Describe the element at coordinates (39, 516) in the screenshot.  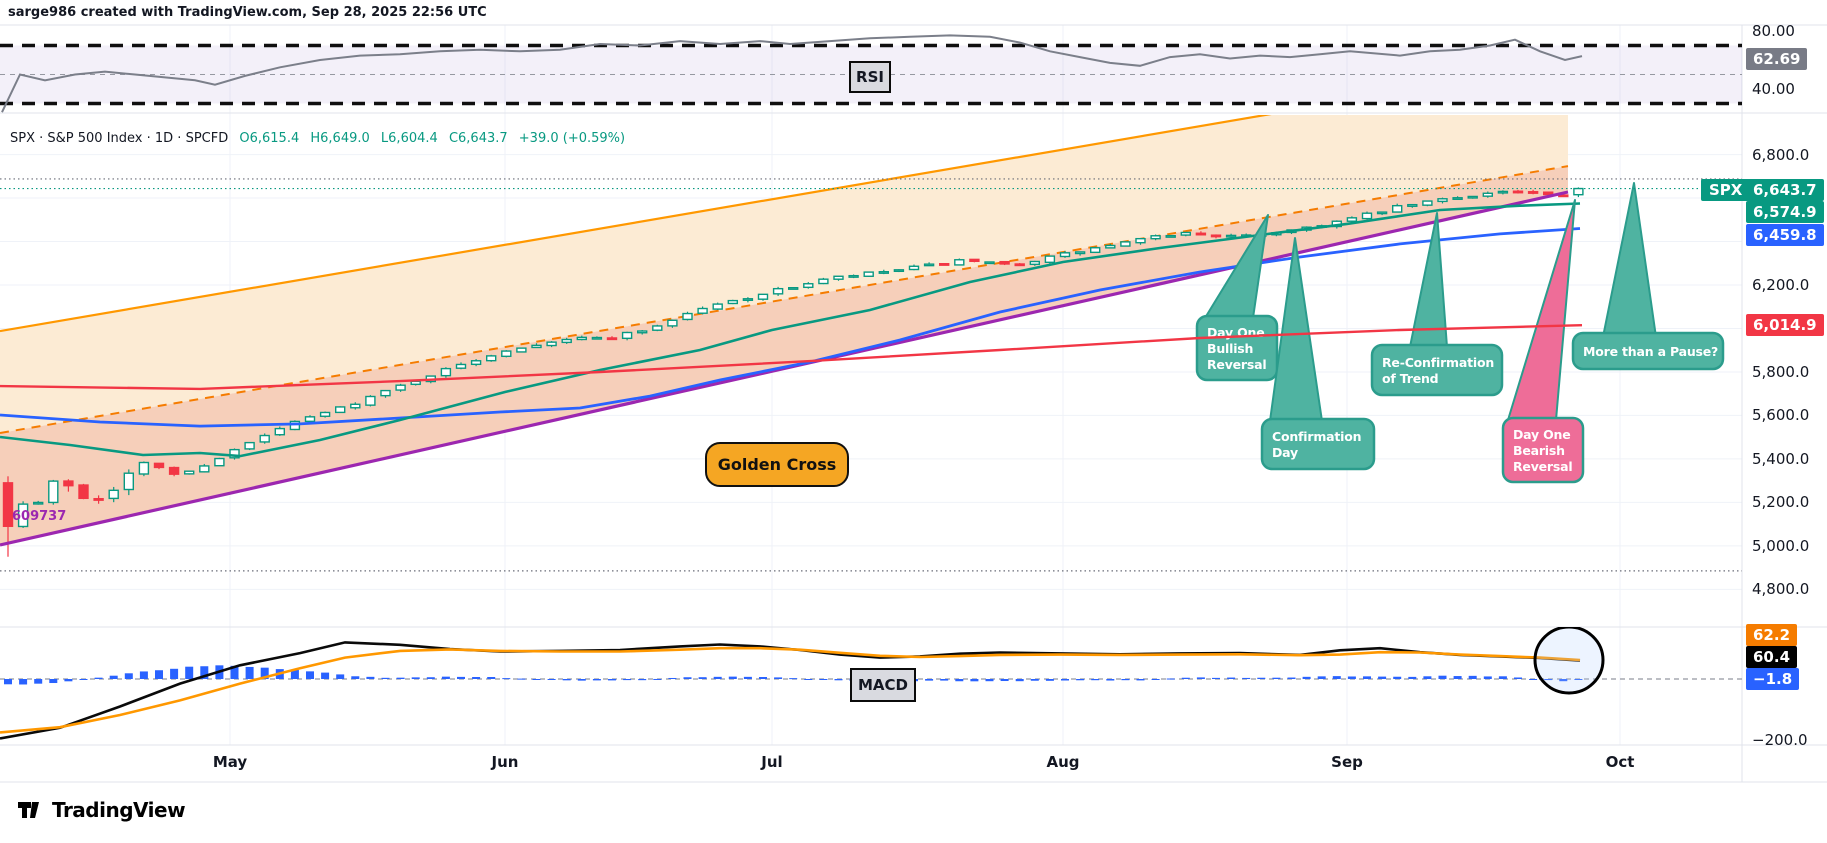
I see `drawing-id-watermark: 609737` at that location.